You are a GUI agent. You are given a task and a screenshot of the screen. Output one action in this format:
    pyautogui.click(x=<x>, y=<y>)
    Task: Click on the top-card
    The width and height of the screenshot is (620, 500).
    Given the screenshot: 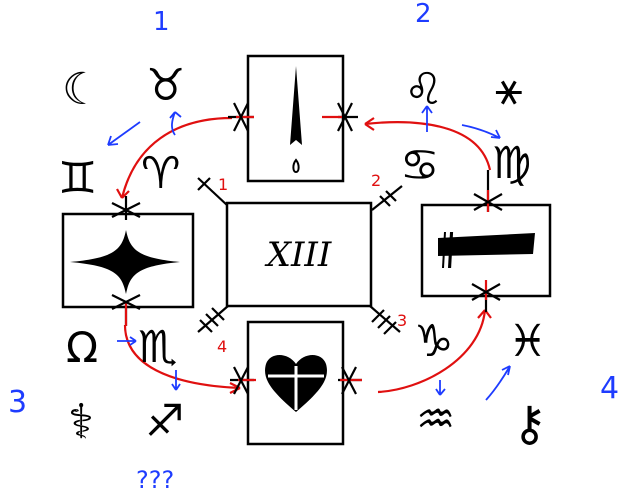 What is the action you would take?
    pyautogui.click(x=293, y=118)
    